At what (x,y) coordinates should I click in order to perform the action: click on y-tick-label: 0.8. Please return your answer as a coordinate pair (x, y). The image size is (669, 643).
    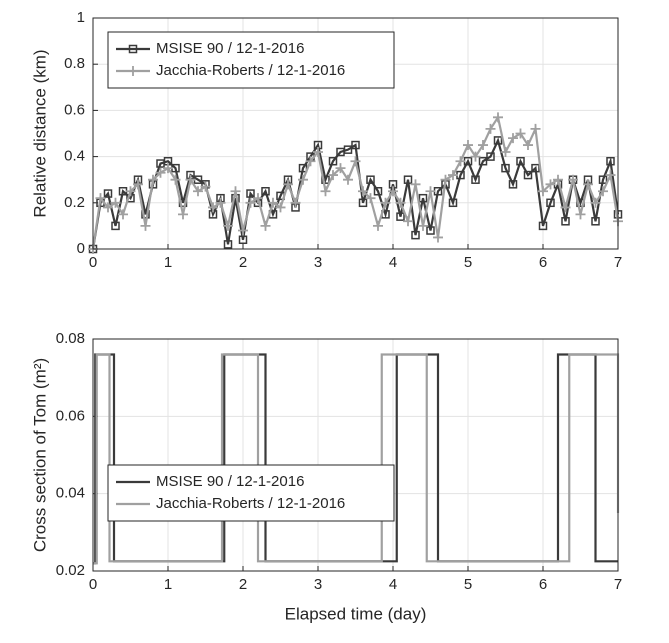
    Looking at the image, I should click on (74, 63).